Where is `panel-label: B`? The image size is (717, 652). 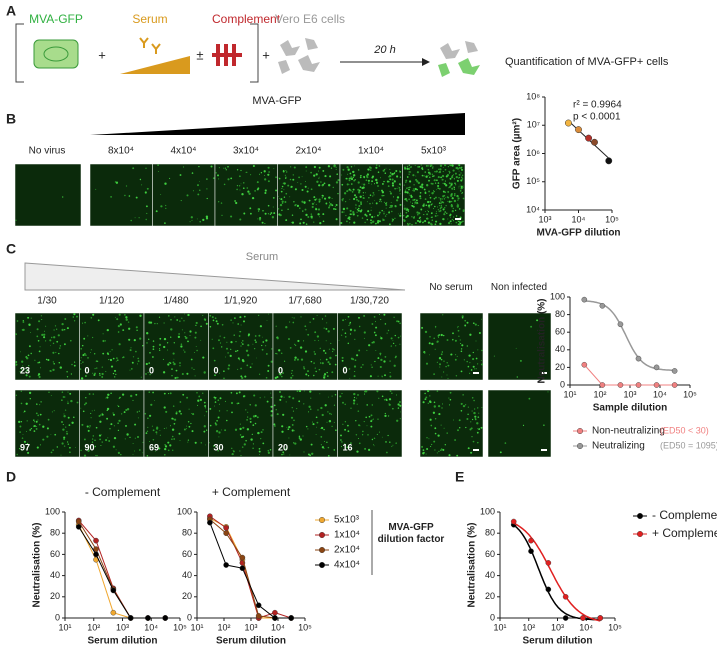
panel-label: B is located at coordinates (11, 119).